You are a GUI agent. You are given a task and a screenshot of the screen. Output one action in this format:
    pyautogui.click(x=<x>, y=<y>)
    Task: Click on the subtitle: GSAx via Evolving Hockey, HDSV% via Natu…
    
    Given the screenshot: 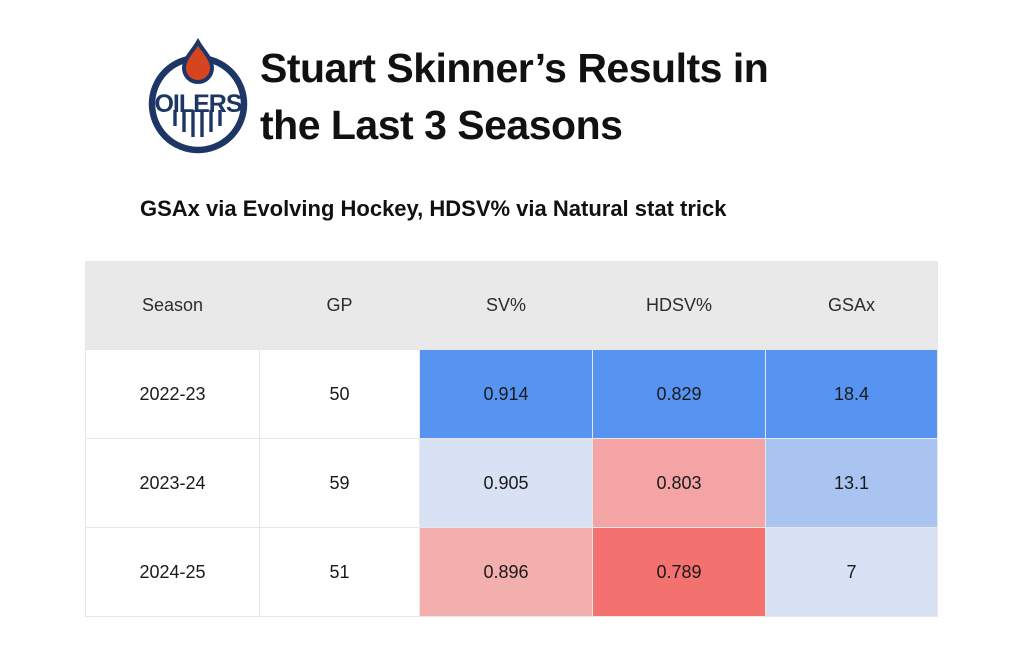 What is the action you would take?
    pyautogui.click(x=433, y=208)
    